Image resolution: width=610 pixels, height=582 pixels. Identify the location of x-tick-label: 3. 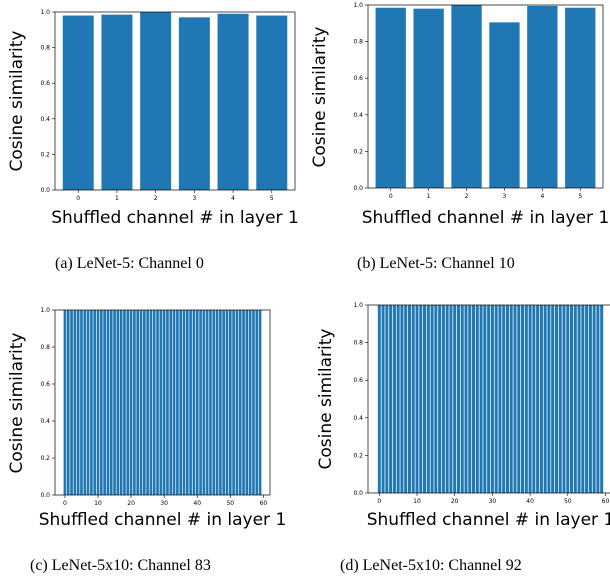
(505, 196).